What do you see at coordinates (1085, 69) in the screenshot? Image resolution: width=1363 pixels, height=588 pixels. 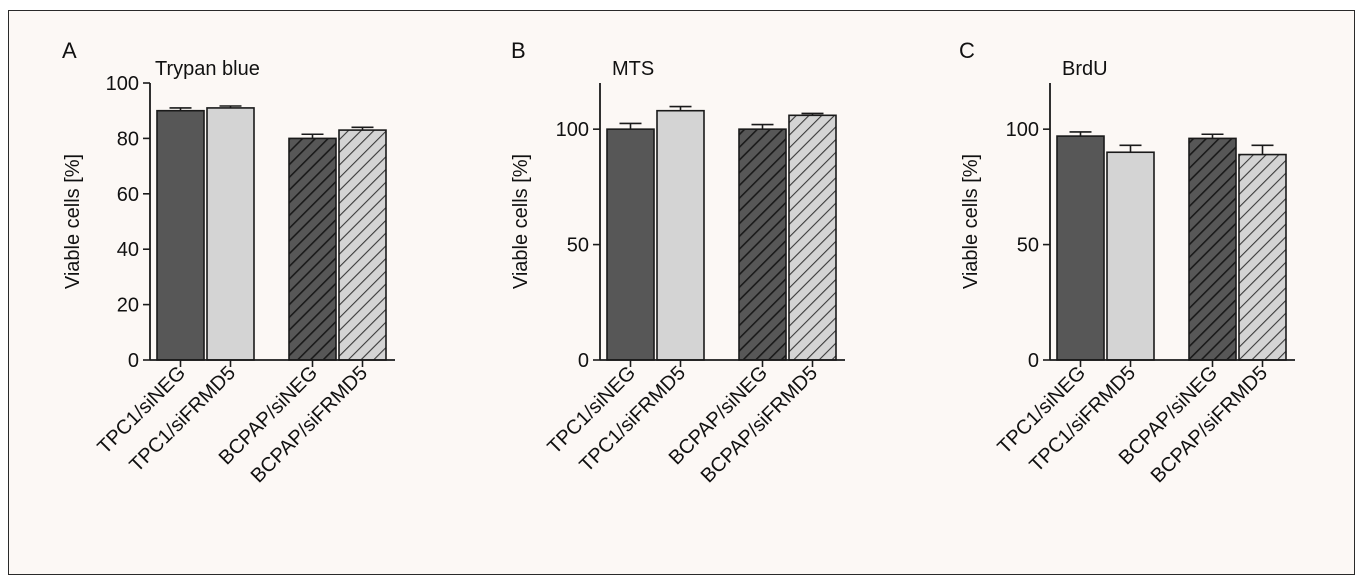 I see `chart-title: BrdU` at bounding box center [1085, 69].